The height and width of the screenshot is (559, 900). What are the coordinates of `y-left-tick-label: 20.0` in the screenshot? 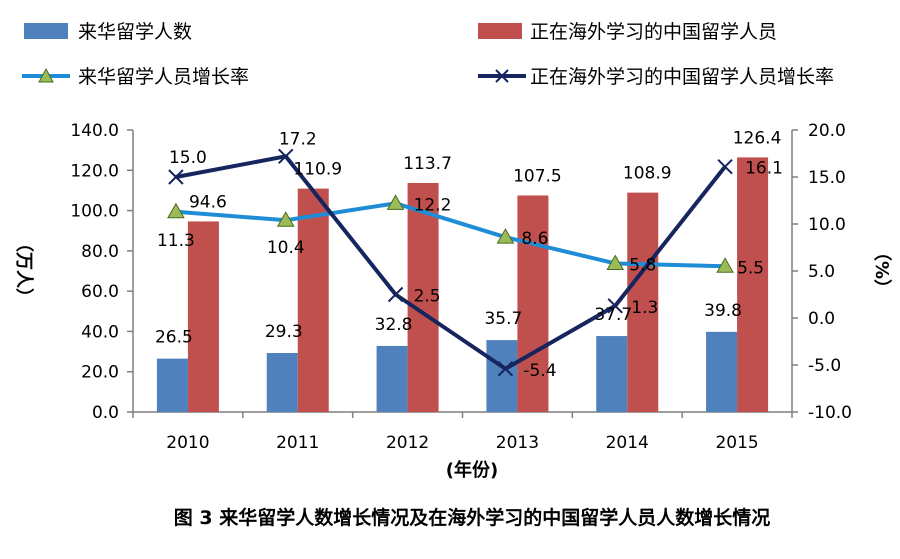 It's located at (100, 373).